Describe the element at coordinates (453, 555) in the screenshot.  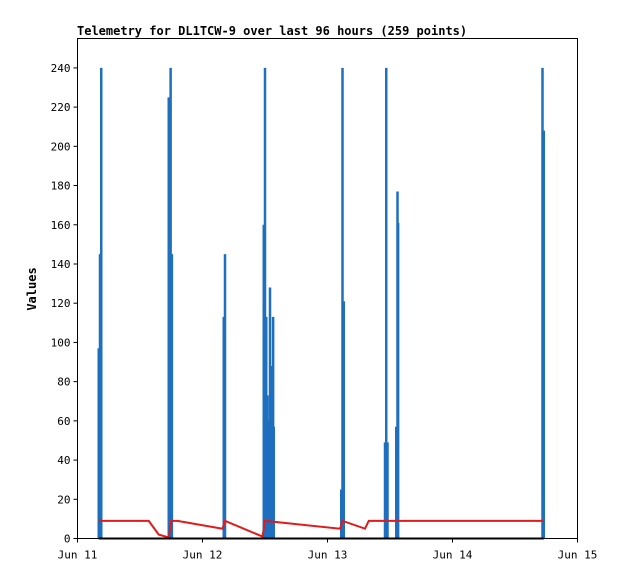
I see `x-tick-label-3: Jun 14` at that location.